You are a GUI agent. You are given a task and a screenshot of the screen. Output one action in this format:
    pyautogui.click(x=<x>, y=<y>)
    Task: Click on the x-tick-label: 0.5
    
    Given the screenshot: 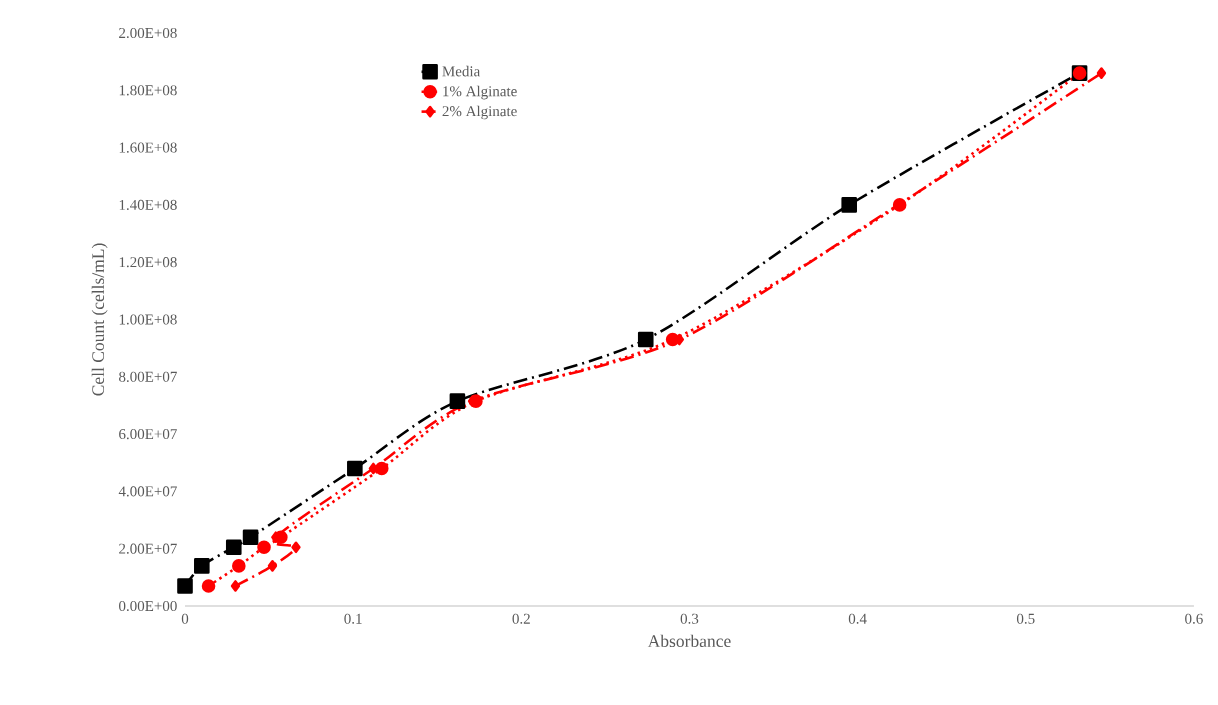 What is the action you would take?
    pyautogui.click(x=1025, y=618)
    